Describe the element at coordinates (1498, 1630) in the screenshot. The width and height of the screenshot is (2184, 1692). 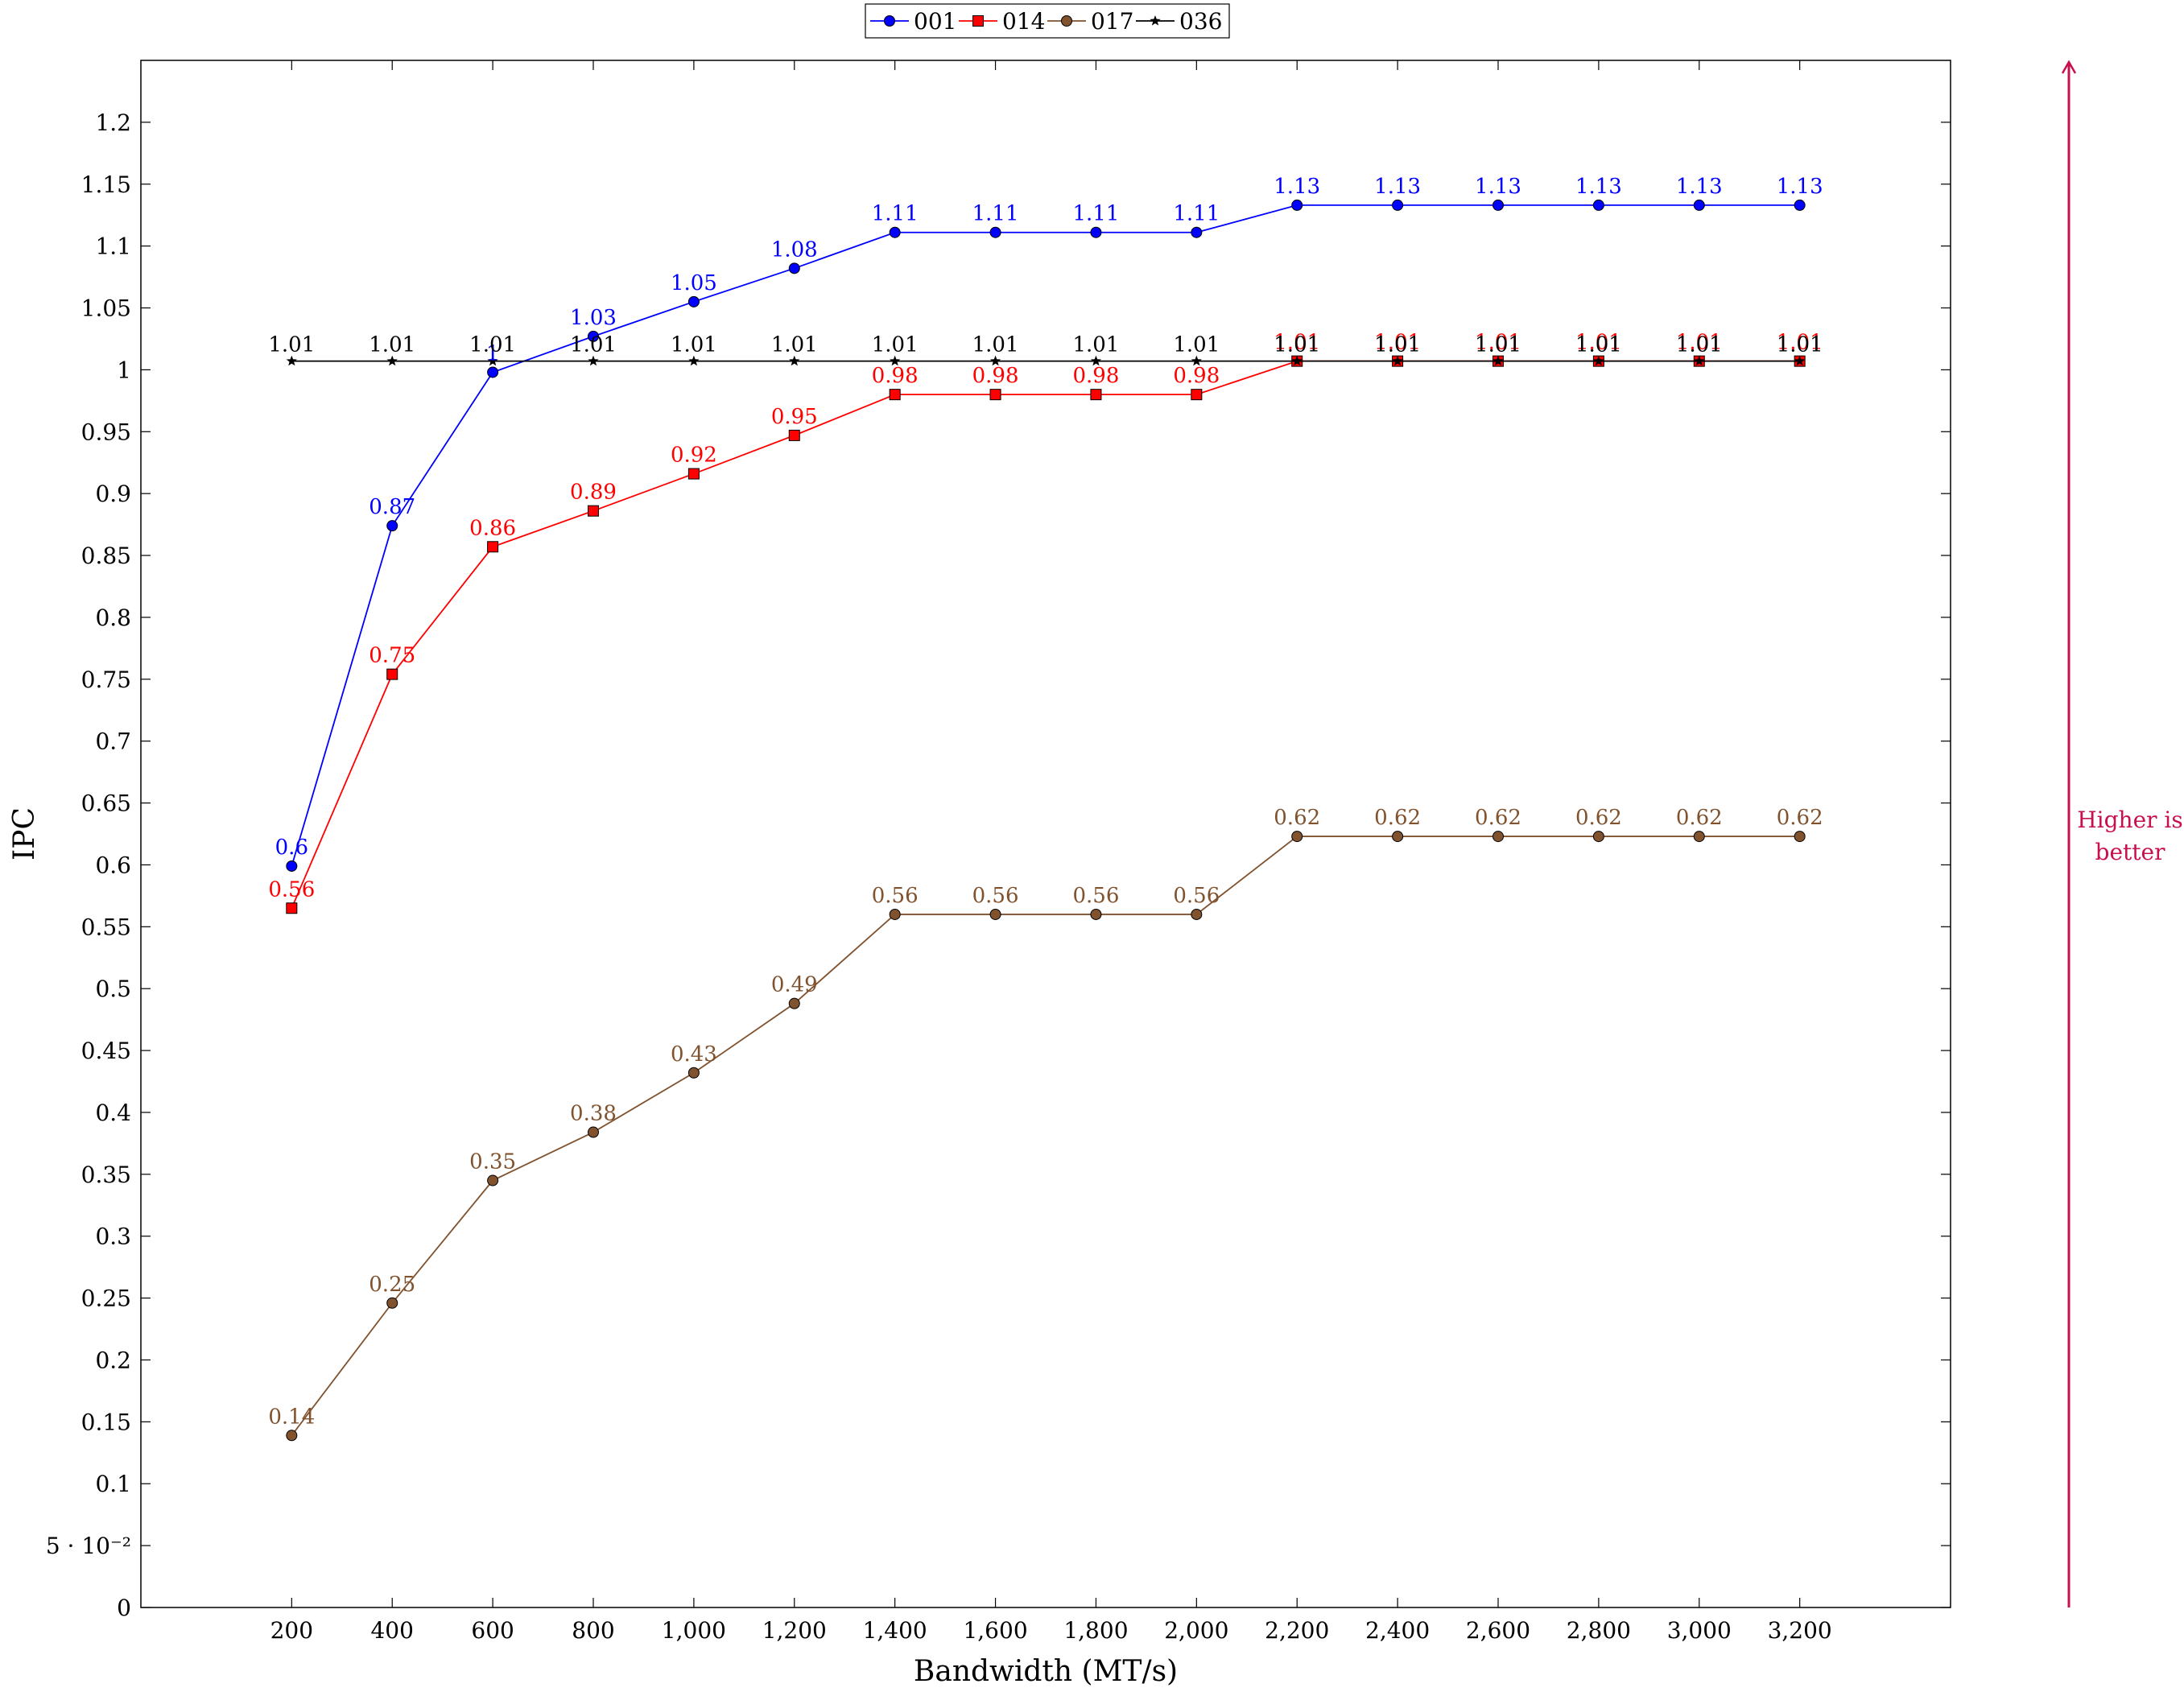
I see `x-tick-label: 2,600` at that location.